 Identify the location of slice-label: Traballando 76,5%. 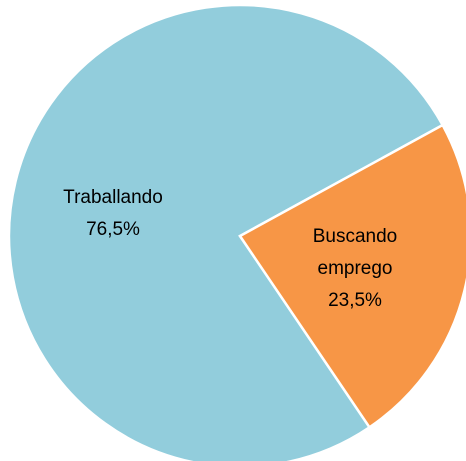
(113, 214).